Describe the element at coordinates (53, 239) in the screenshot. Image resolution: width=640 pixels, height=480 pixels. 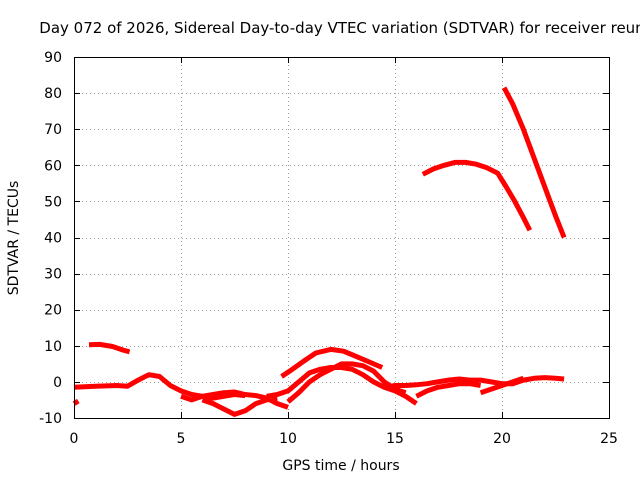
I see `y-tick-label: 40` at that location.